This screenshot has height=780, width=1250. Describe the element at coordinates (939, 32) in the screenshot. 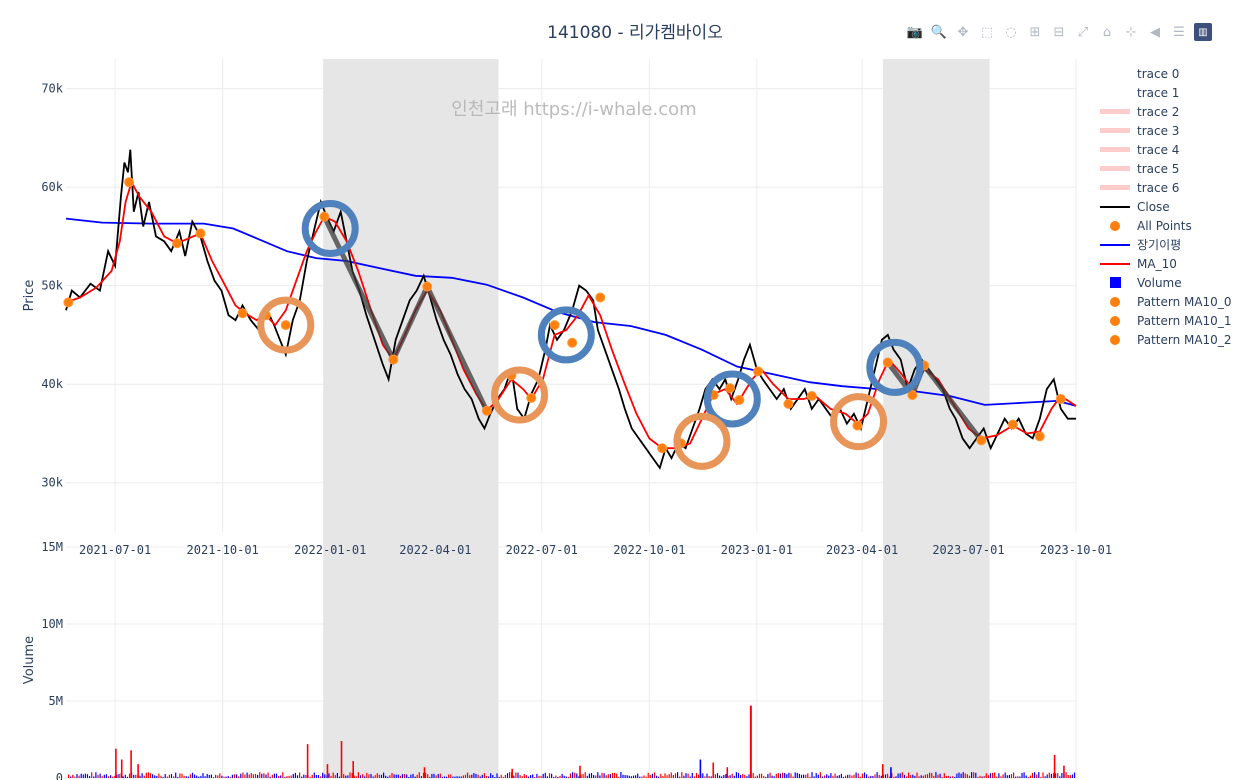

I see `zoom-icon: 🔍` at that location.